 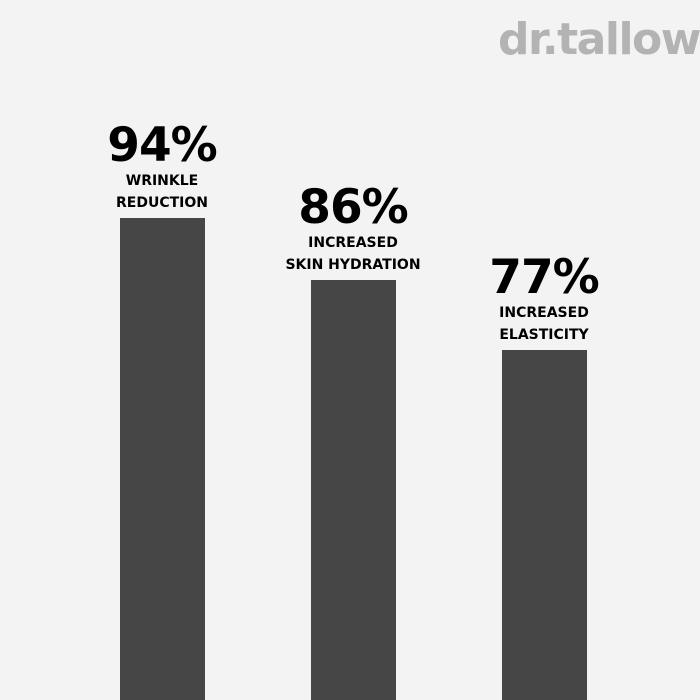 What do you see at coordinates (599, 39) in the screenshot?
I see `brand-logo: dr.tallow` at bounding box center [599, 39].